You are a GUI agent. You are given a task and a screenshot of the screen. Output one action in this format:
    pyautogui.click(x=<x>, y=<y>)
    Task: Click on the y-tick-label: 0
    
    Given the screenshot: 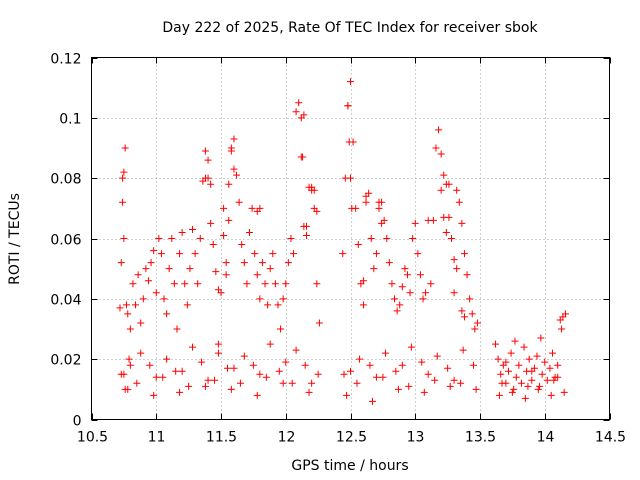 What is the action you would take?
    pyautogui.click(x=77, y=422)
    